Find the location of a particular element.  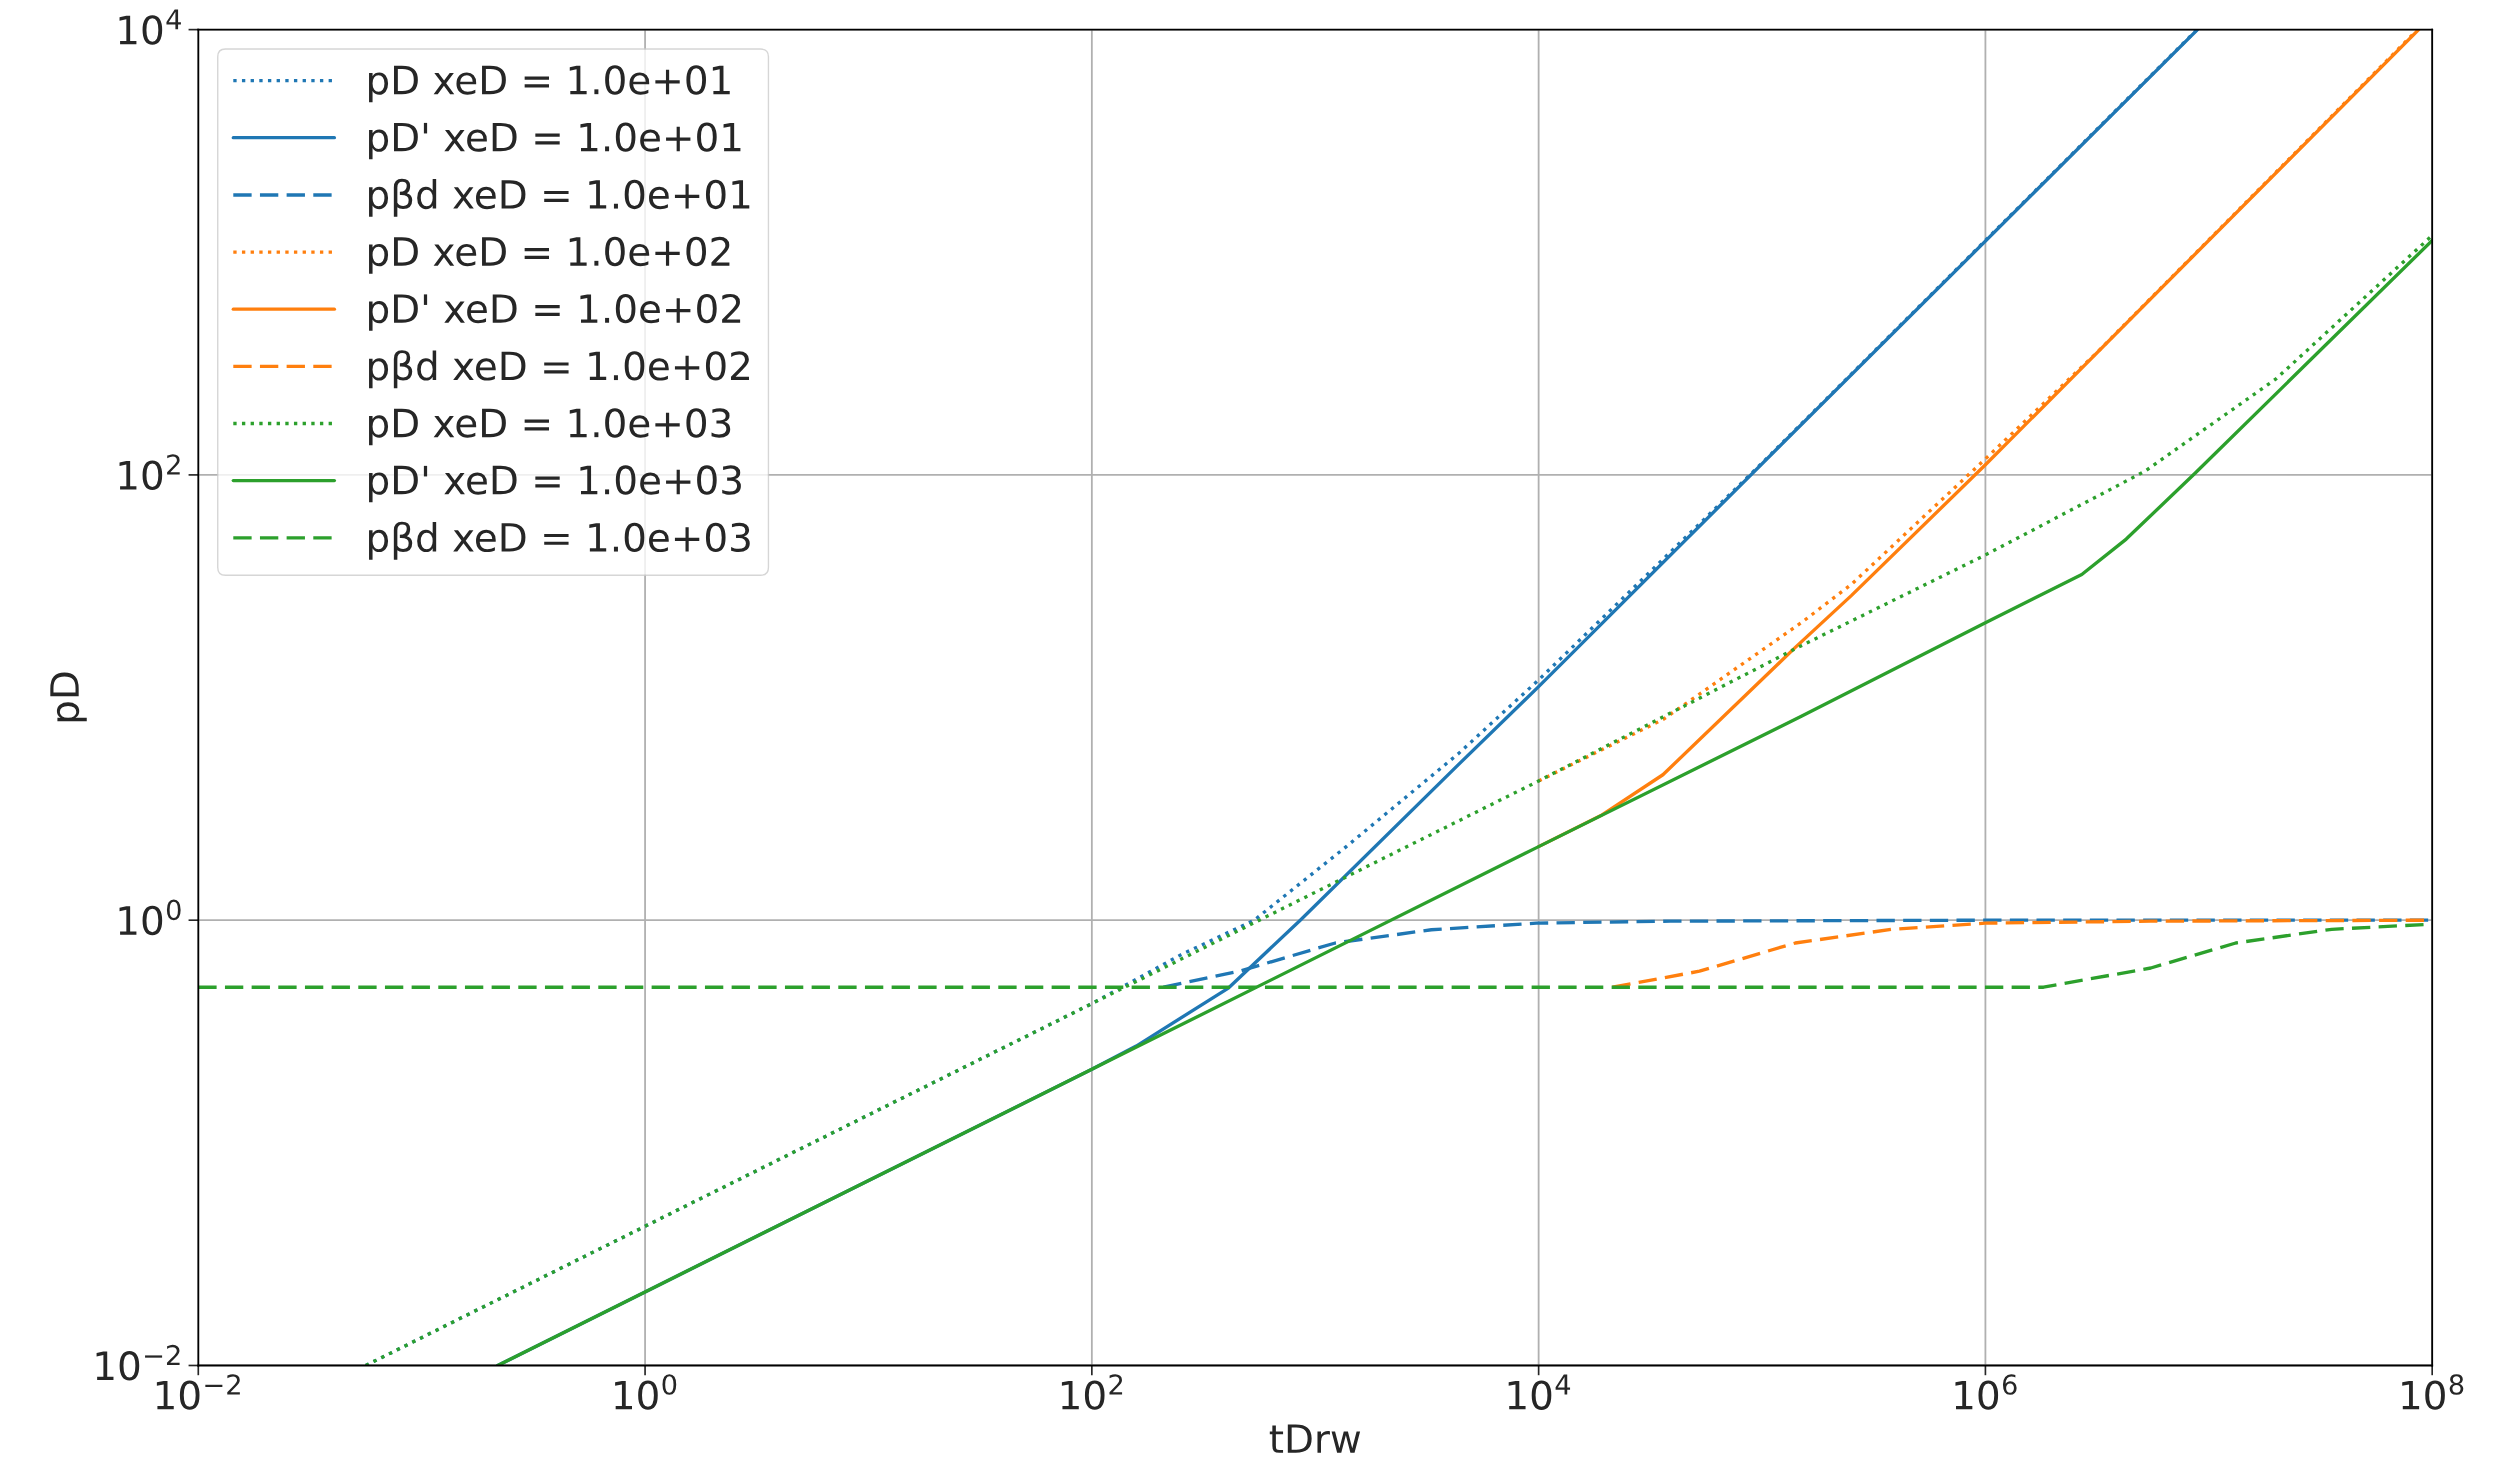

x-axis-title: tDrw is located at coordinates (1315, 1438).